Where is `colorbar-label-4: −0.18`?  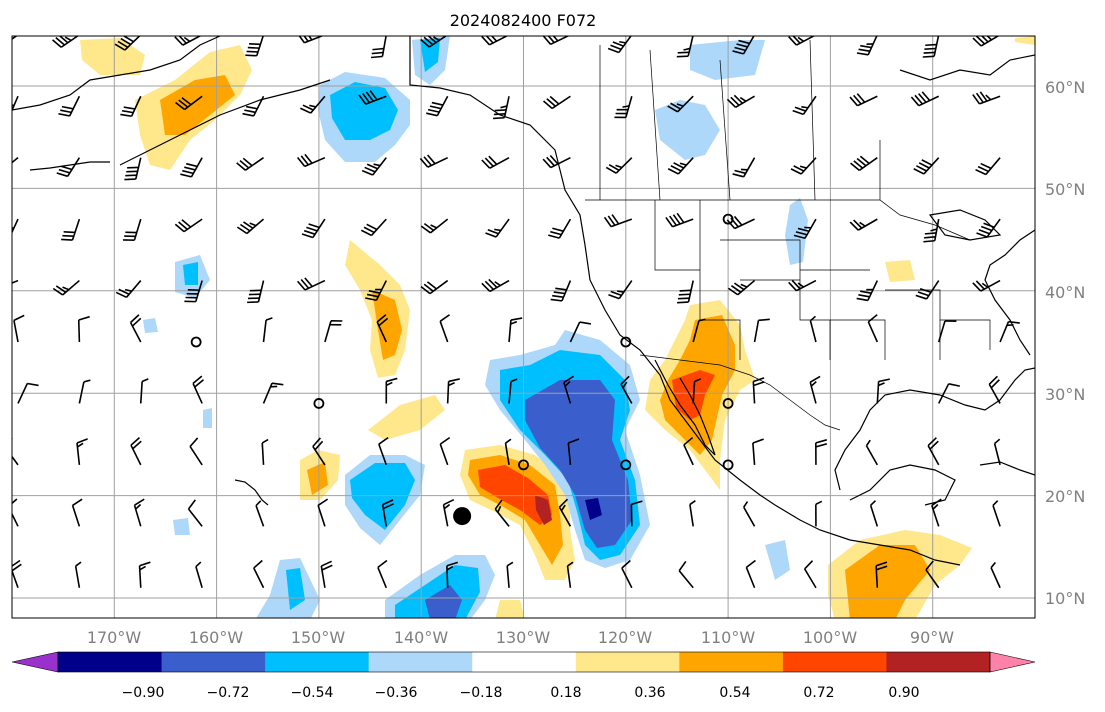 colorbar-label-4: −0.18 is located at coordinates (481, 693).